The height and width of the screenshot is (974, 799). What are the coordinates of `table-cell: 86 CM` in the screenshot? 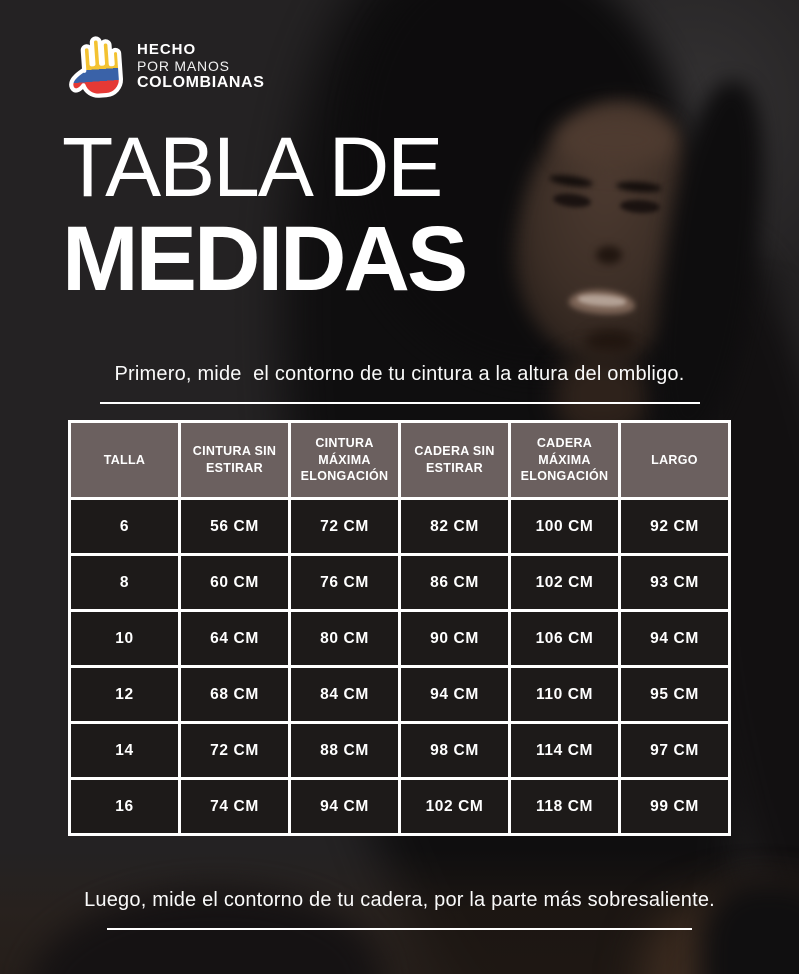 It's located at (454, 582).